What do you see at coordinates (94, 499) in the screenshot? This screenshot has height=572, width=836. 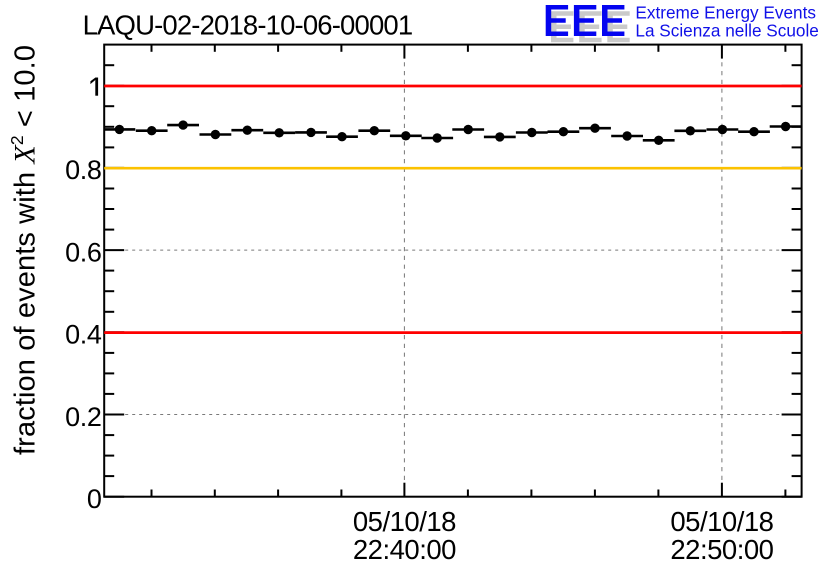 I see `svg-text: 0` at bounding box center [94, 499].